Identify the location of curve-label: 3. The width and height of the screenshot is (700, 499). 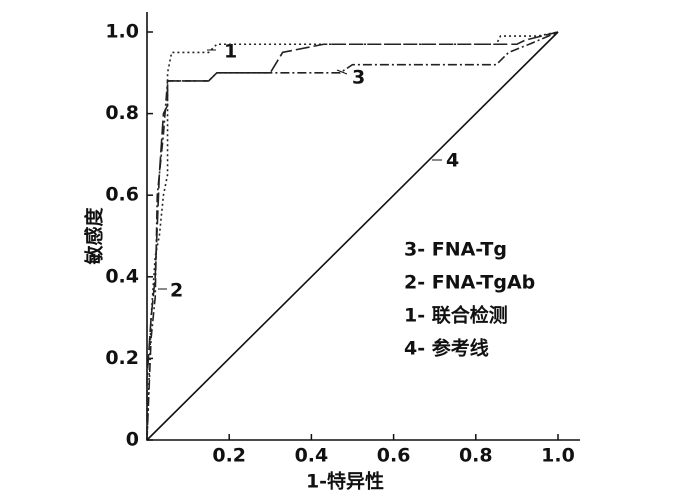
(358, 78).